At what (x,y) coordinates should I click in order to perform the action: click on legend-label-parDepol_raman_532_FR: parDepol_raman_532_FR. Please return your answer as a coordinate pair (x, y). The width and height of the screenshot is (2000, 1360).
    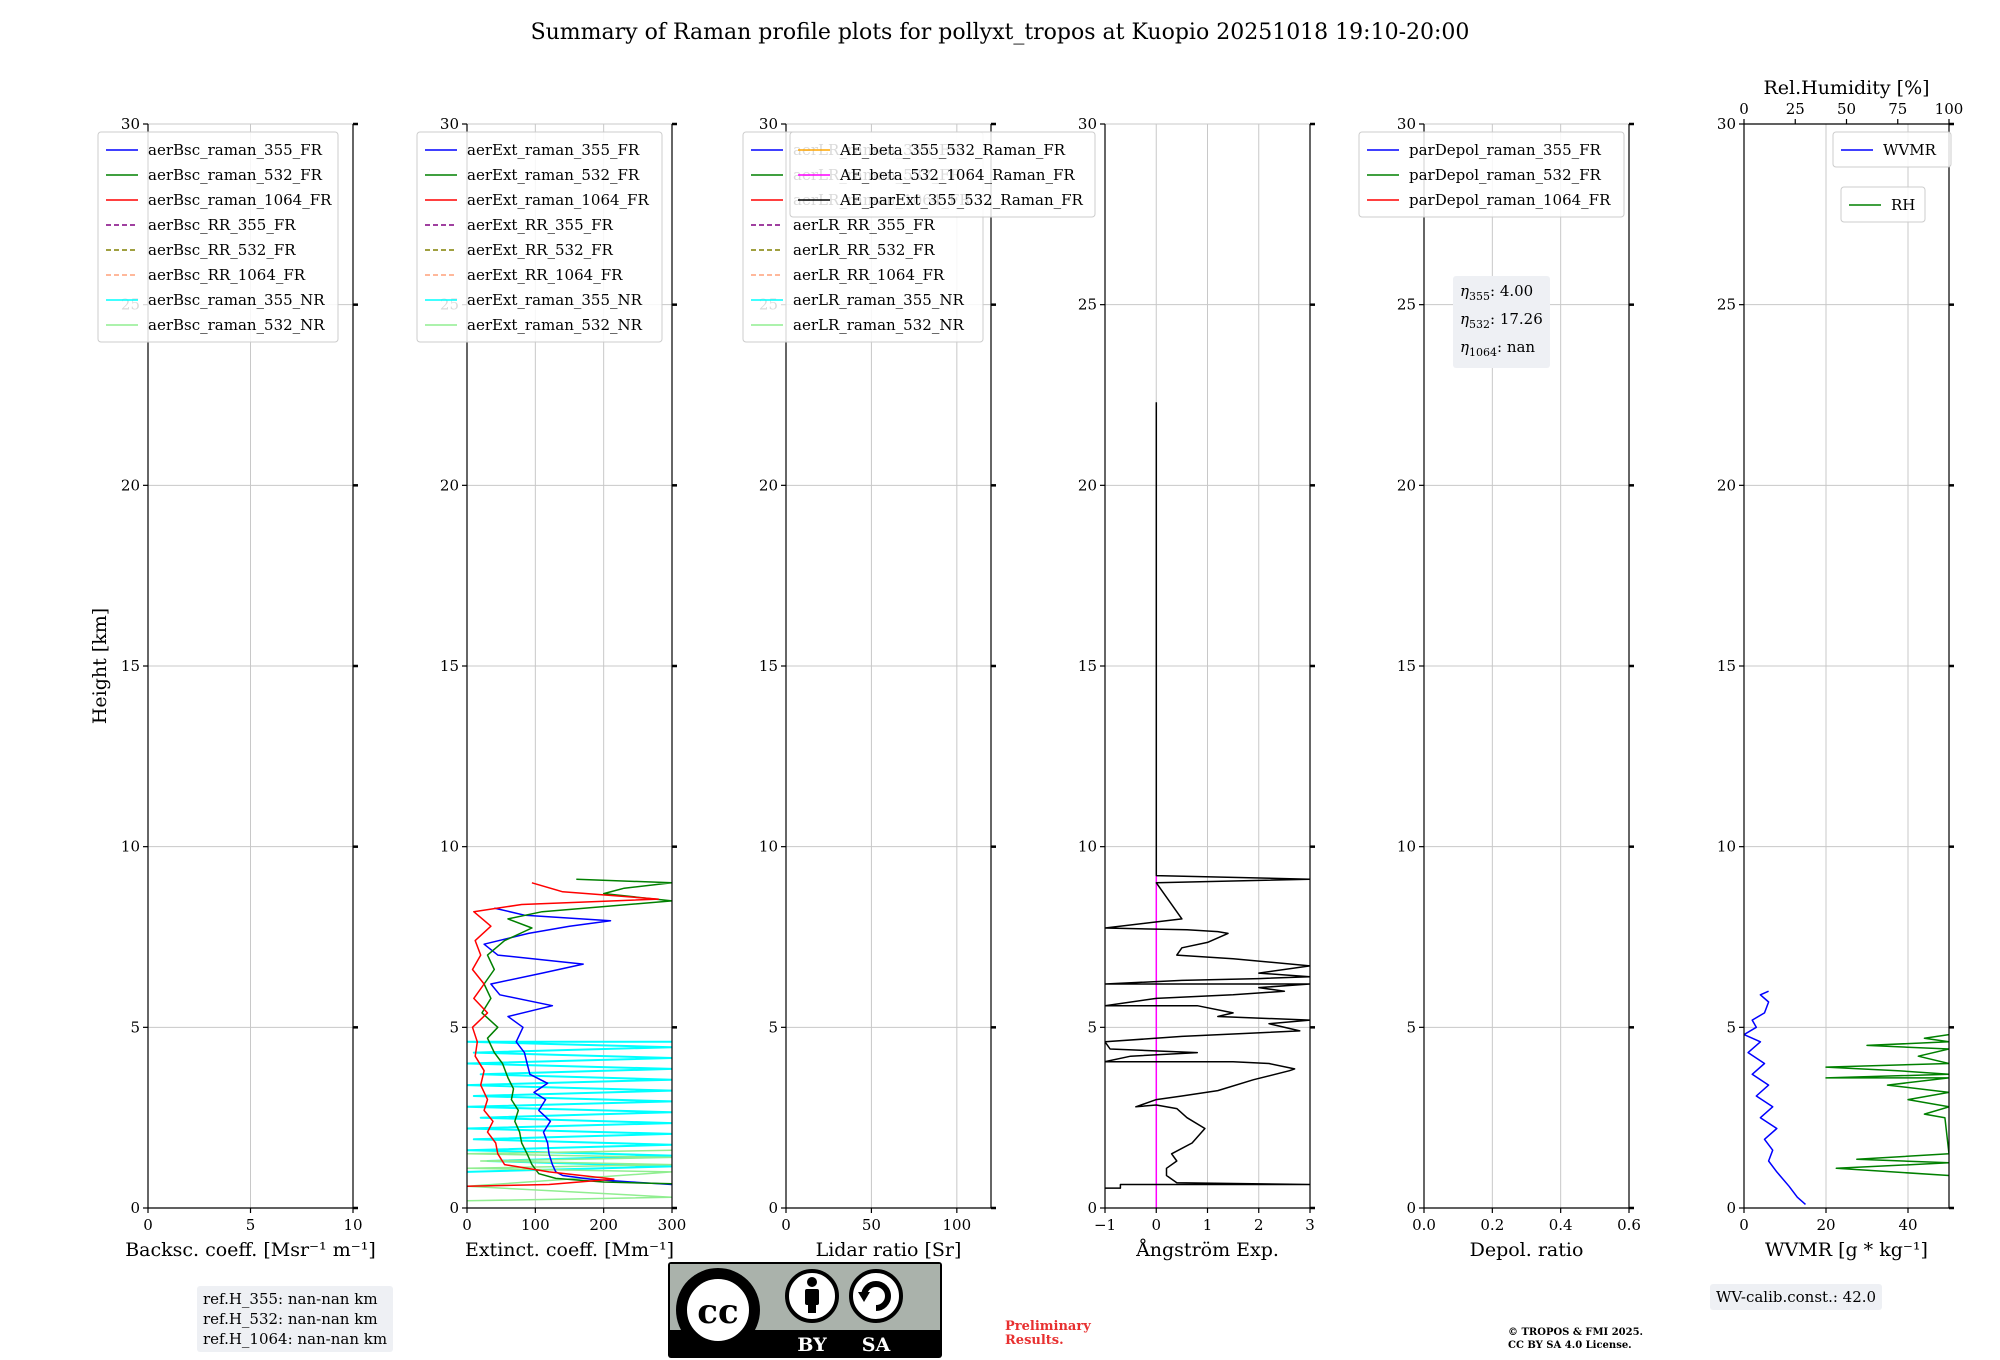
    Looking at the image, I should click on (1505, 175).